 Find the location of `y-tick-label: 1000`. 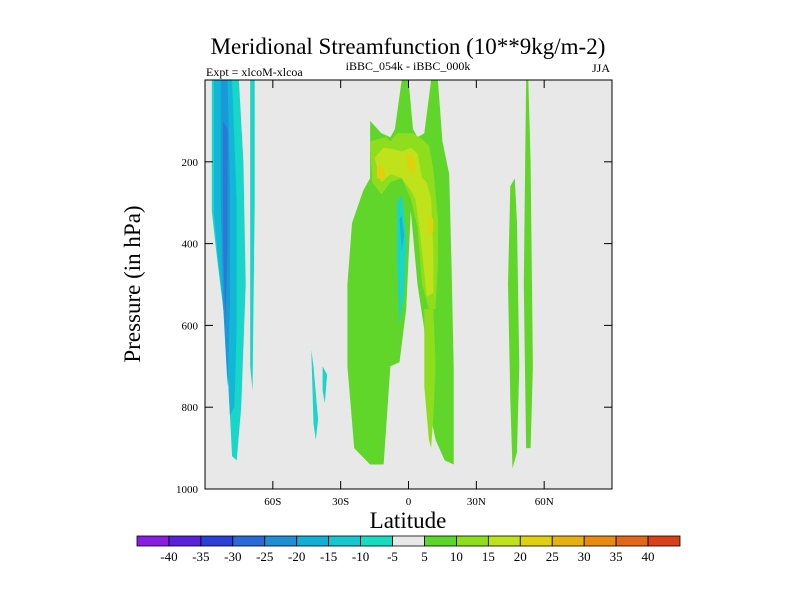

y-tick-label: 1000 is located at coordinates (187, 490).